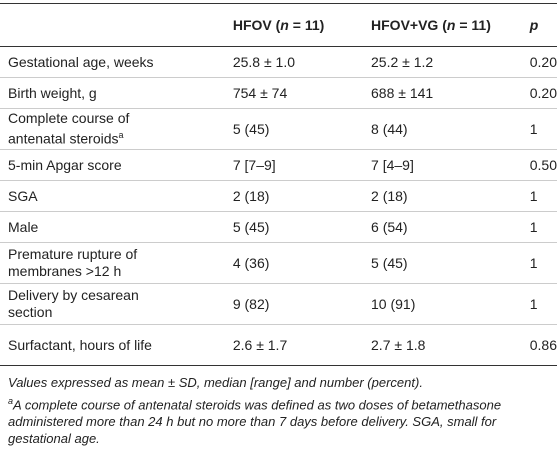 This screenshot has height=454, width=557. What do you see at coordinates (450, 62) in the screenshot?
I see `table-cell: 25.2 ± 1.2` at bounding box center [450, 62].